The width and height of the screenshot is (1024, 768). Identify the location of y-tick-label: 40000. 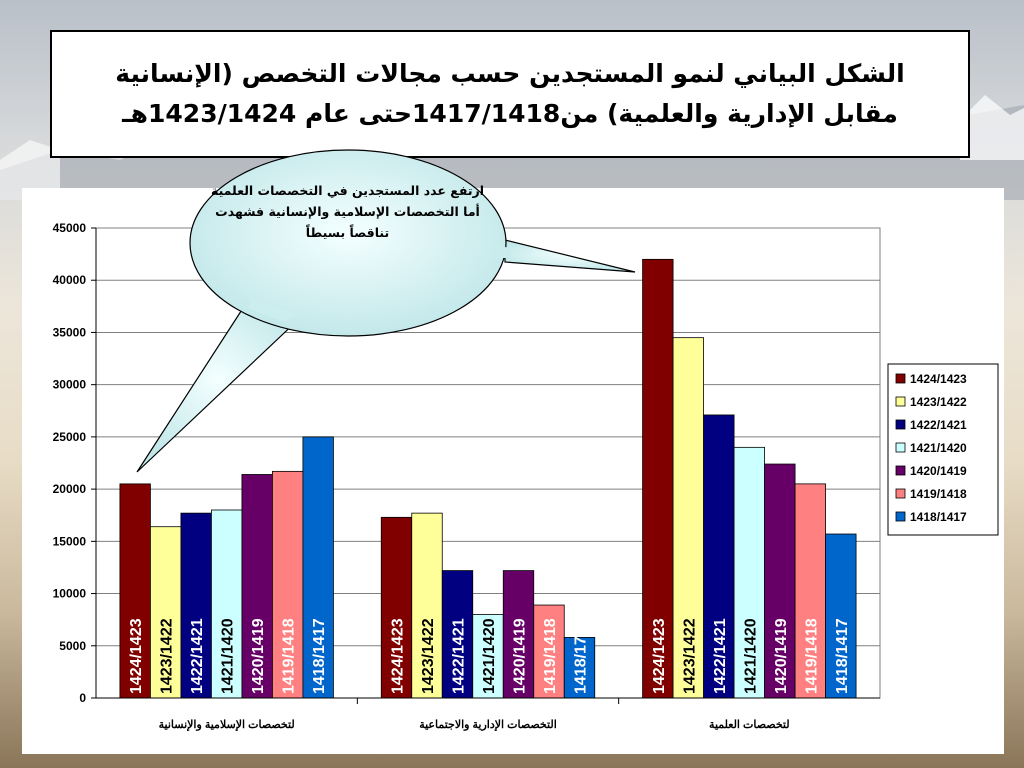
(70, 280).